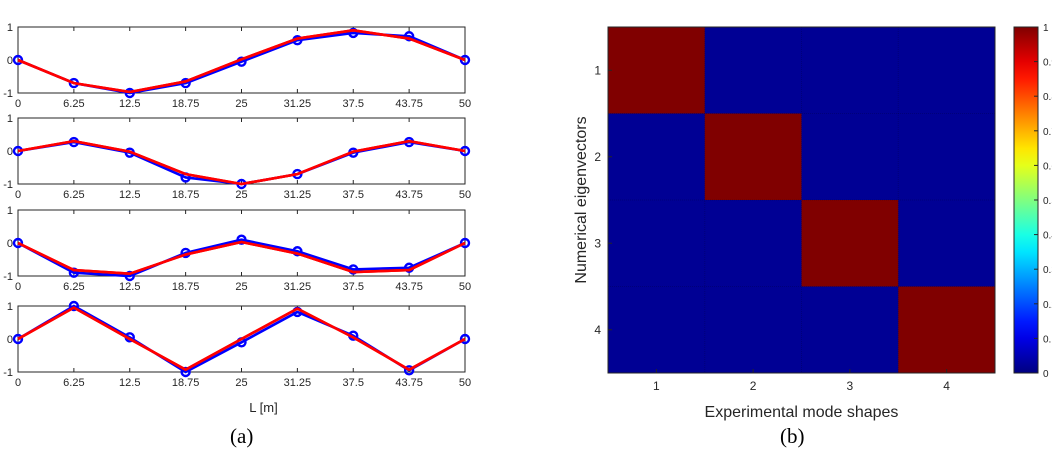 Image resolution: width=1052 pixels, height=451 pixels. What do you see at coordinates (1046, 28) in the screenshot?
I see `colorbar-tick-label: 1` at bounding box center [1046, 28].